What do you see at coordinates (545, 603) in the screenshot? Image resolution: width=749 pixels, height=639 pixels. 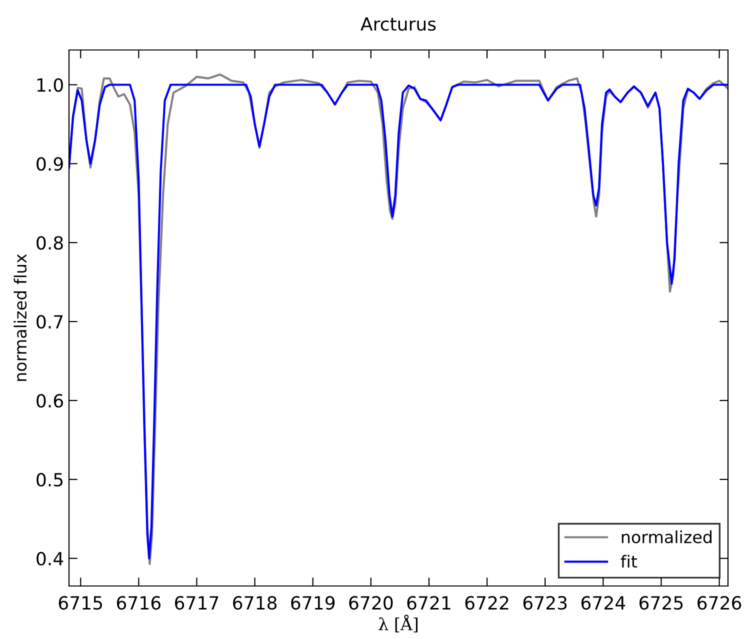 I see `x-tick-label: 6723` at bounding box center [545, 603].